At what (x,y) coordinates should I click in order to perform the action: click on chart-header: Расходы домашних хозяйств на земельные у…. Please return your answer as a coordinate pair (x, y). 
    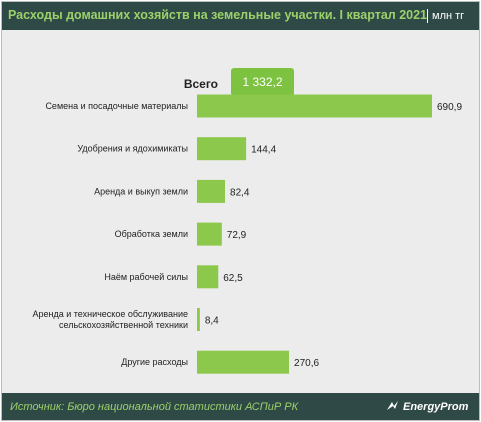
    Looking at the image, I should click on (240, 16).